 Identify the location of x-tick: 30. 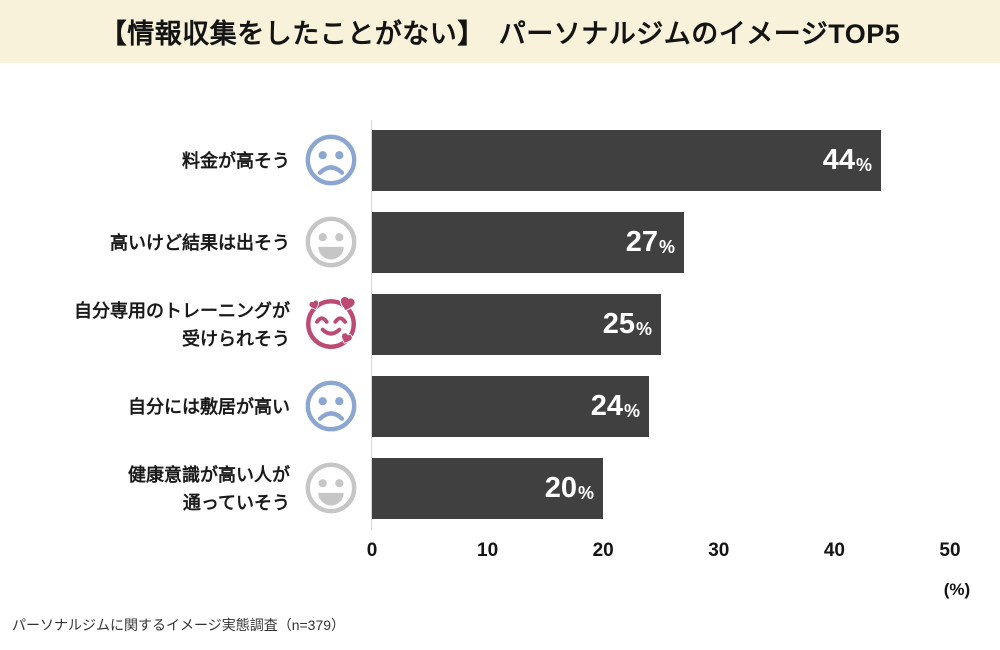
(719, 550).